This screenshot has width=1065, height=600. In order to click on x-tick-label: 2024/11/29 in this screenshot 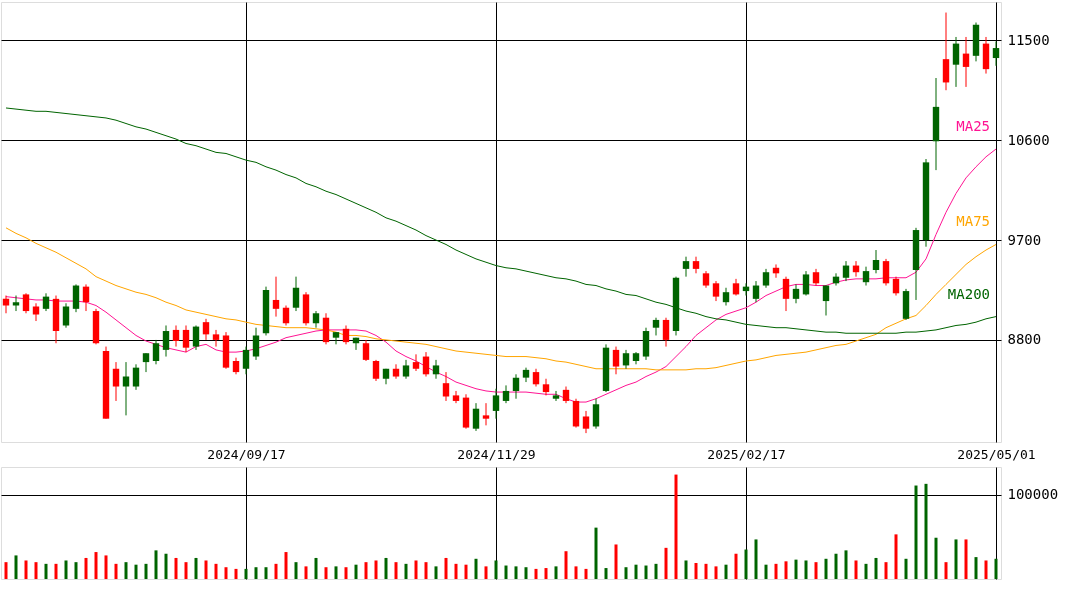, I will do `click(496, 454)`.